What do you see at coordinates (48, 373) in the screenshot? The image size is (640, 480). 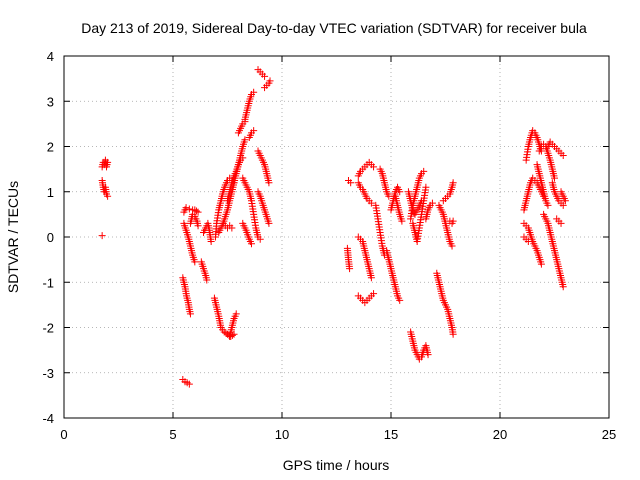 I see `y-tick-label: -3` at bounding box center [48, 373].